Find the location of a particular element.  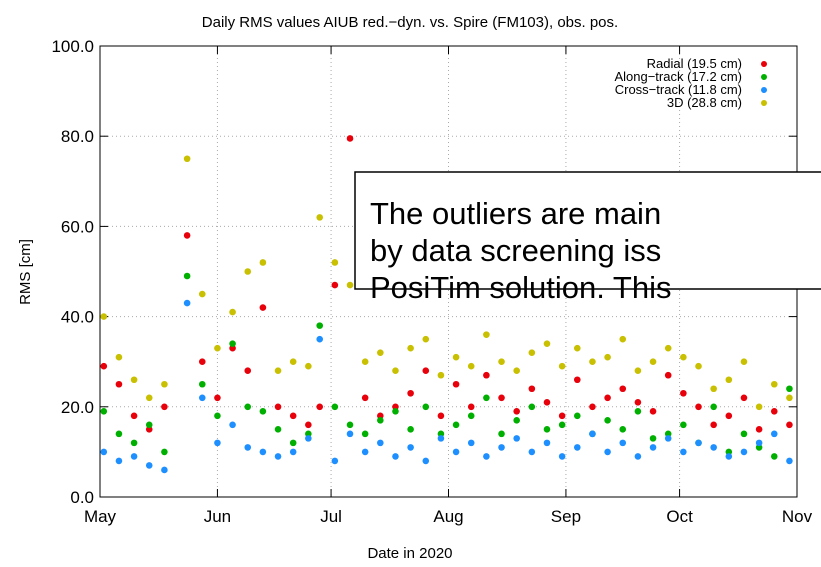

y-axis-label: RMS [cm] is located at coordinates (25, 272).